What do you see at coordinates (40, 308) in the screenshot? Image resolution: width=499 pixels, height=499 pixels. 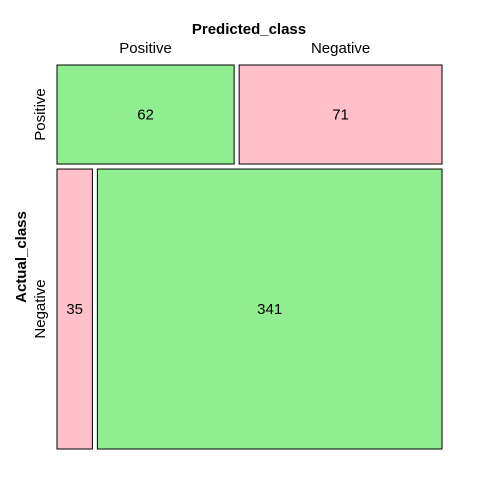 I see `y-tick-label-negative: Negative` at bounding box center [40, 308].